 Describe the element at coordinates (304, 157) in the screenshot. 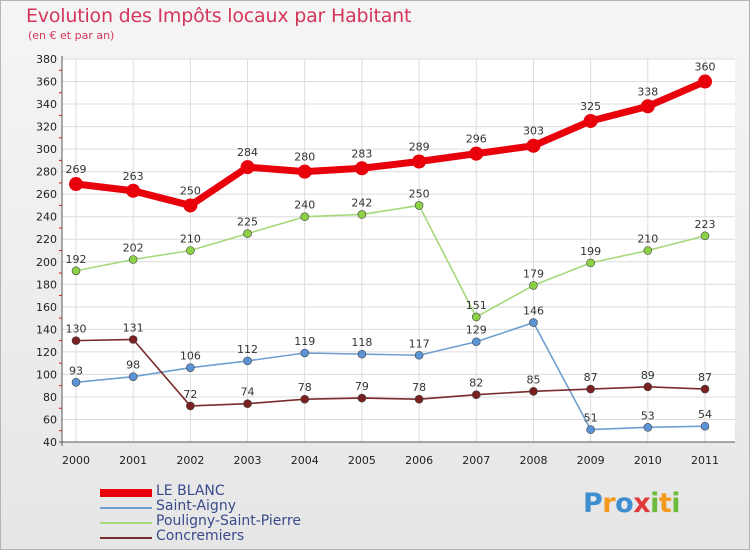

I see `data-label-le-blanc-2004: 280` at that location.